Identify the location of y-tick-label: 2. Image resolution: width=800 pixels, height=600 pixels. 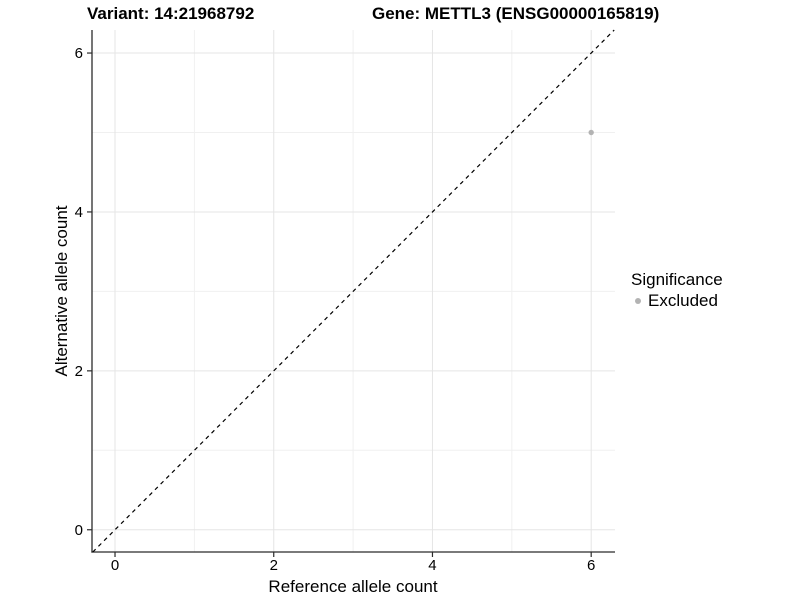
(79, 371).